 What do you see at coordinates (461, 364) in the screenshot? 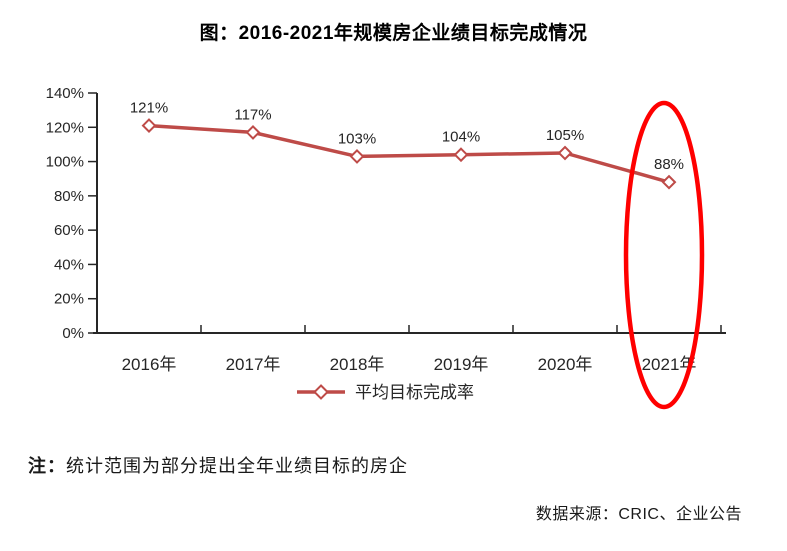
I see `x-axis-label: 2019年` at bounding box center [461, 364].